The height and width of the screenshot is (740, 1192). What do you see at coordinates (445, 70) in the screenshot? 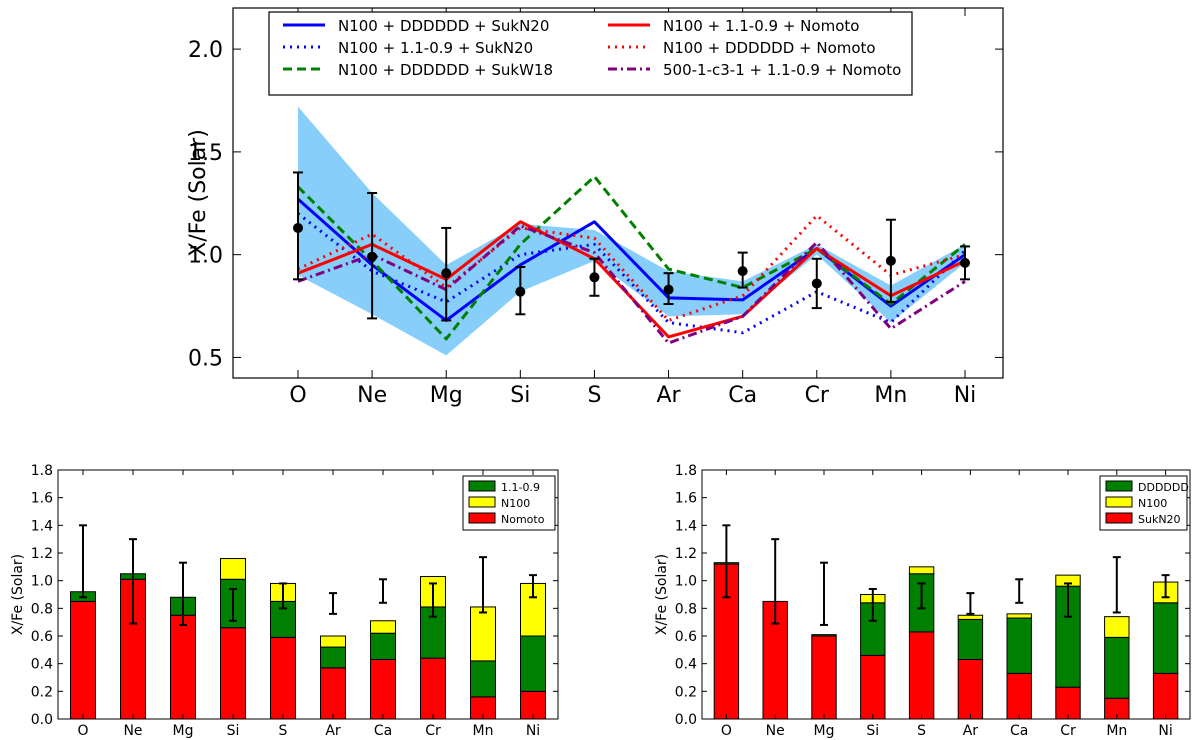
I see `legend-label-2: N100 + DDDDDD + SukW18` at bounding box center [445, 70].